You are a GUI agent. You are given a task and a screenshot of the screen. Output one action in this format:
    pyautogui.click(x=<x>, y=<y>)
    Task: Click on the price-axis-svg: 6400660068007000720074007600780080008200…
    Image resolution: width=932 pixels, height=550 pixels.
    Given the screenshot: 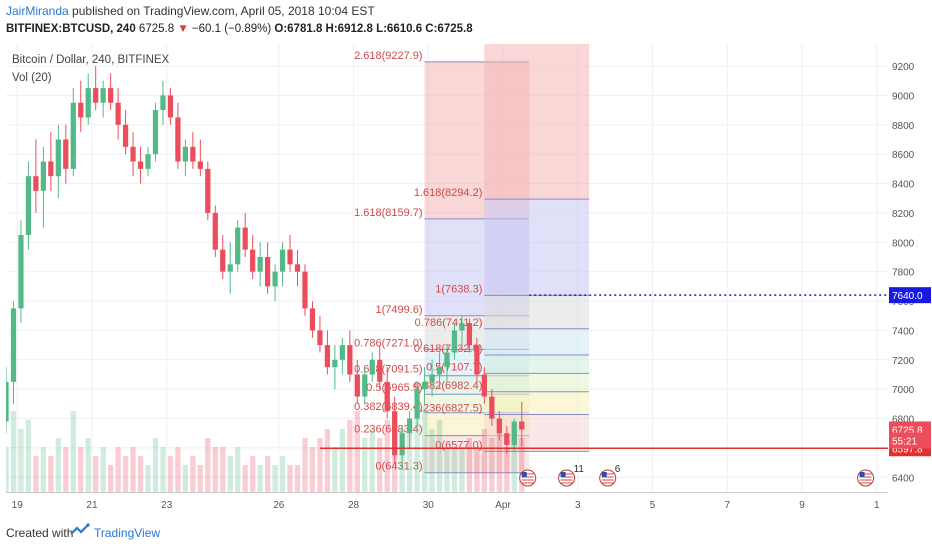 What is the action you would take?
    pyautogui.click(x=910, y=268)
    